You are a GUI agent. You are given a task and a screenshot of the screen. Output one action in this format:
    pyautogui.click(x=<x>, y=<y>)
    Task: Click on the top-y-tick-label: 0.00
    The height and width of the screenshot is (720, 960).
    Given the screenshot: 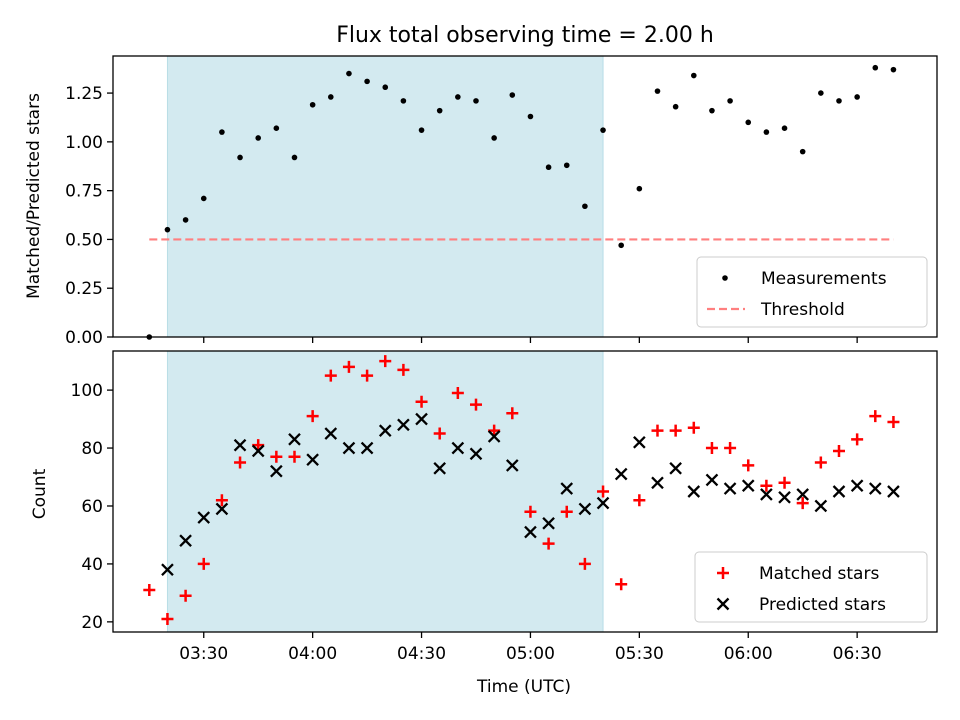 What is the action you would take?
    pyautogui.click(x=84, y=338)
    